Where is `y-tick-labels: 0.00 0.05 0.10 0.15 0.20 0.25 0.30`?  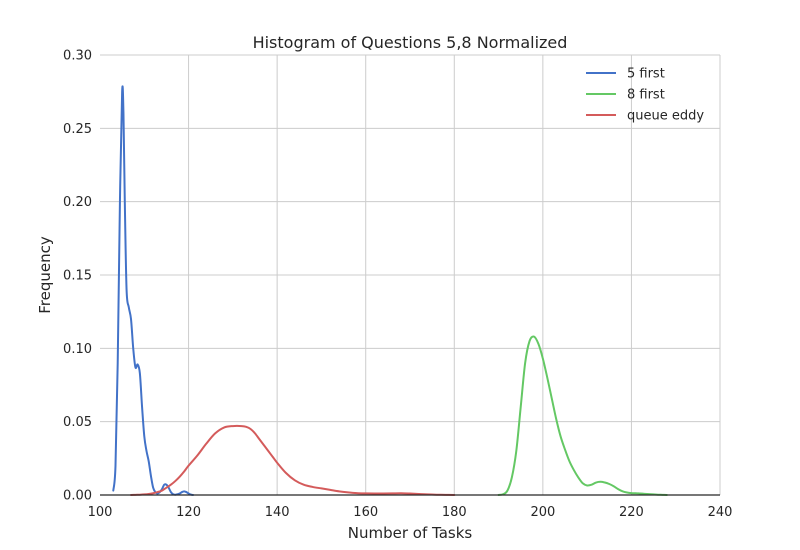
y-tick-labels: 0.00 0.05 0.10 0.15 0.20 0.25 0.30 is located at coordinates (77, 276).